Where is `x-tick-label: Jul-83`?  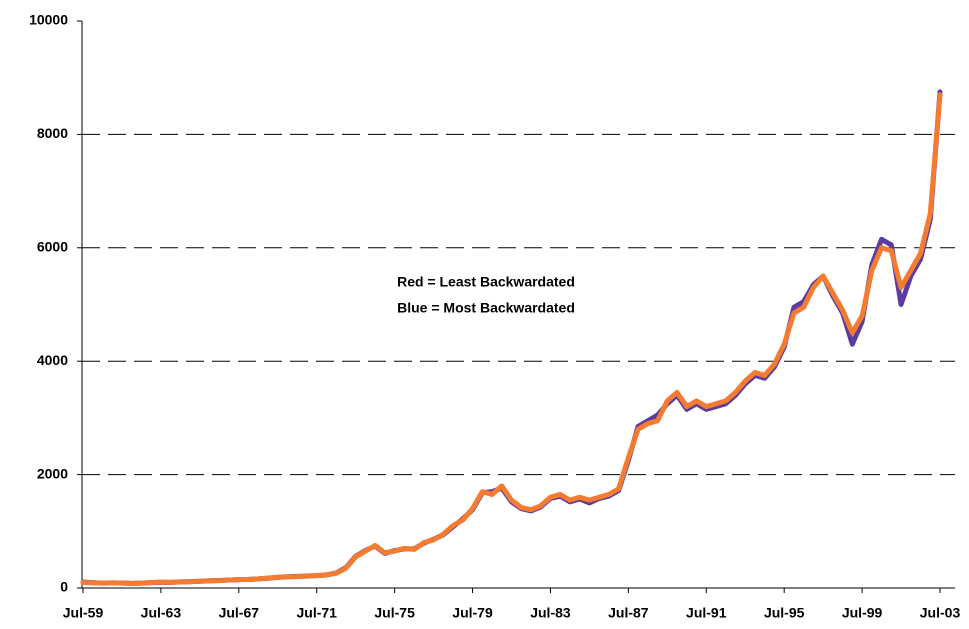 x-tick-label: Jul-83 is located at coordinates (550, 613).